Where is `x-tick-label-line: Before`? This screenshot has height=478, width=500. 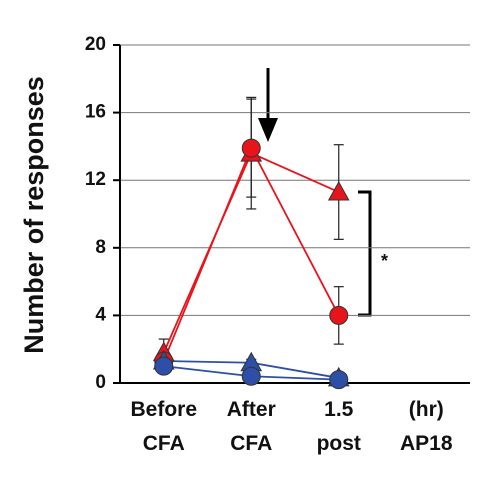
x-tick-label-line: Before is located at coordinates (163, 409).